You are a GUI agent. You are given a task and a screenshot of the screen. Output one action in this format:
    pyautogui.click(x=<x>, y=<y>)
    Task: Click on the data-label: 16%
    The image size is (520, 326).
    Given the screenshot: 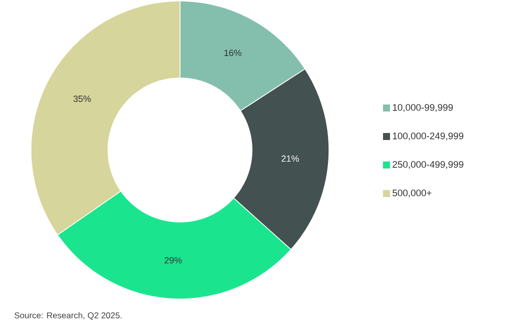 What is the action you would take?
    pyautogui.click(x=233, y=53)
    